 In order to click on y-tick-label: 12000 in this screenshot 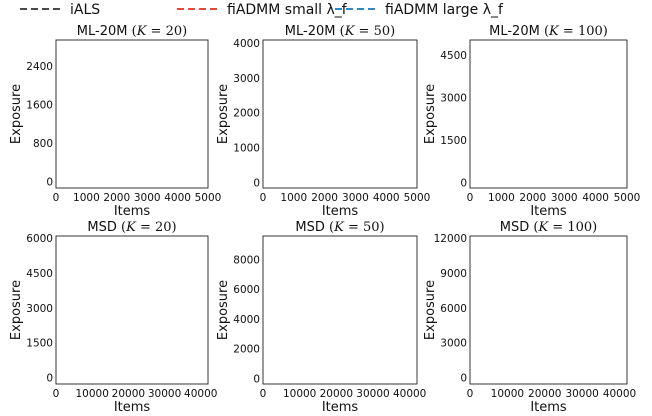, I will do `click(450, 239)`.